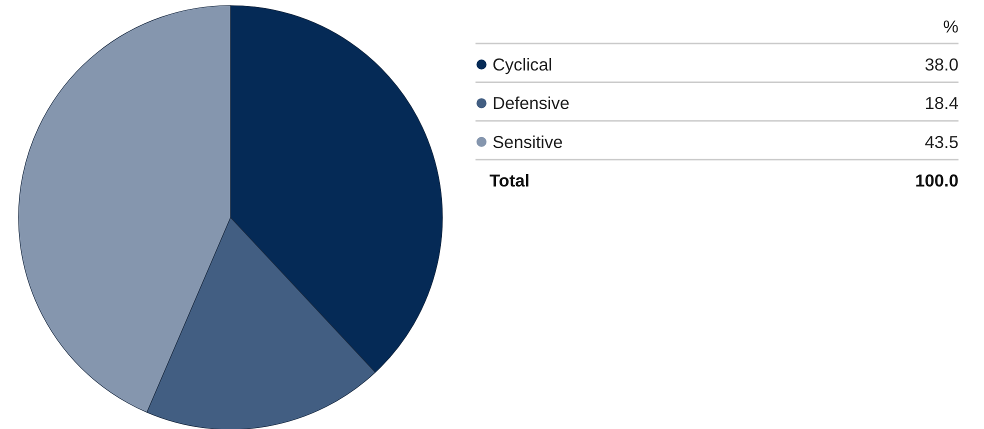 This screenshot has height=429, width=984. What do you see at coordinates (941, 64) in the screenshot?
I see `data-label: 38.0` at bounding box center [941, 64].